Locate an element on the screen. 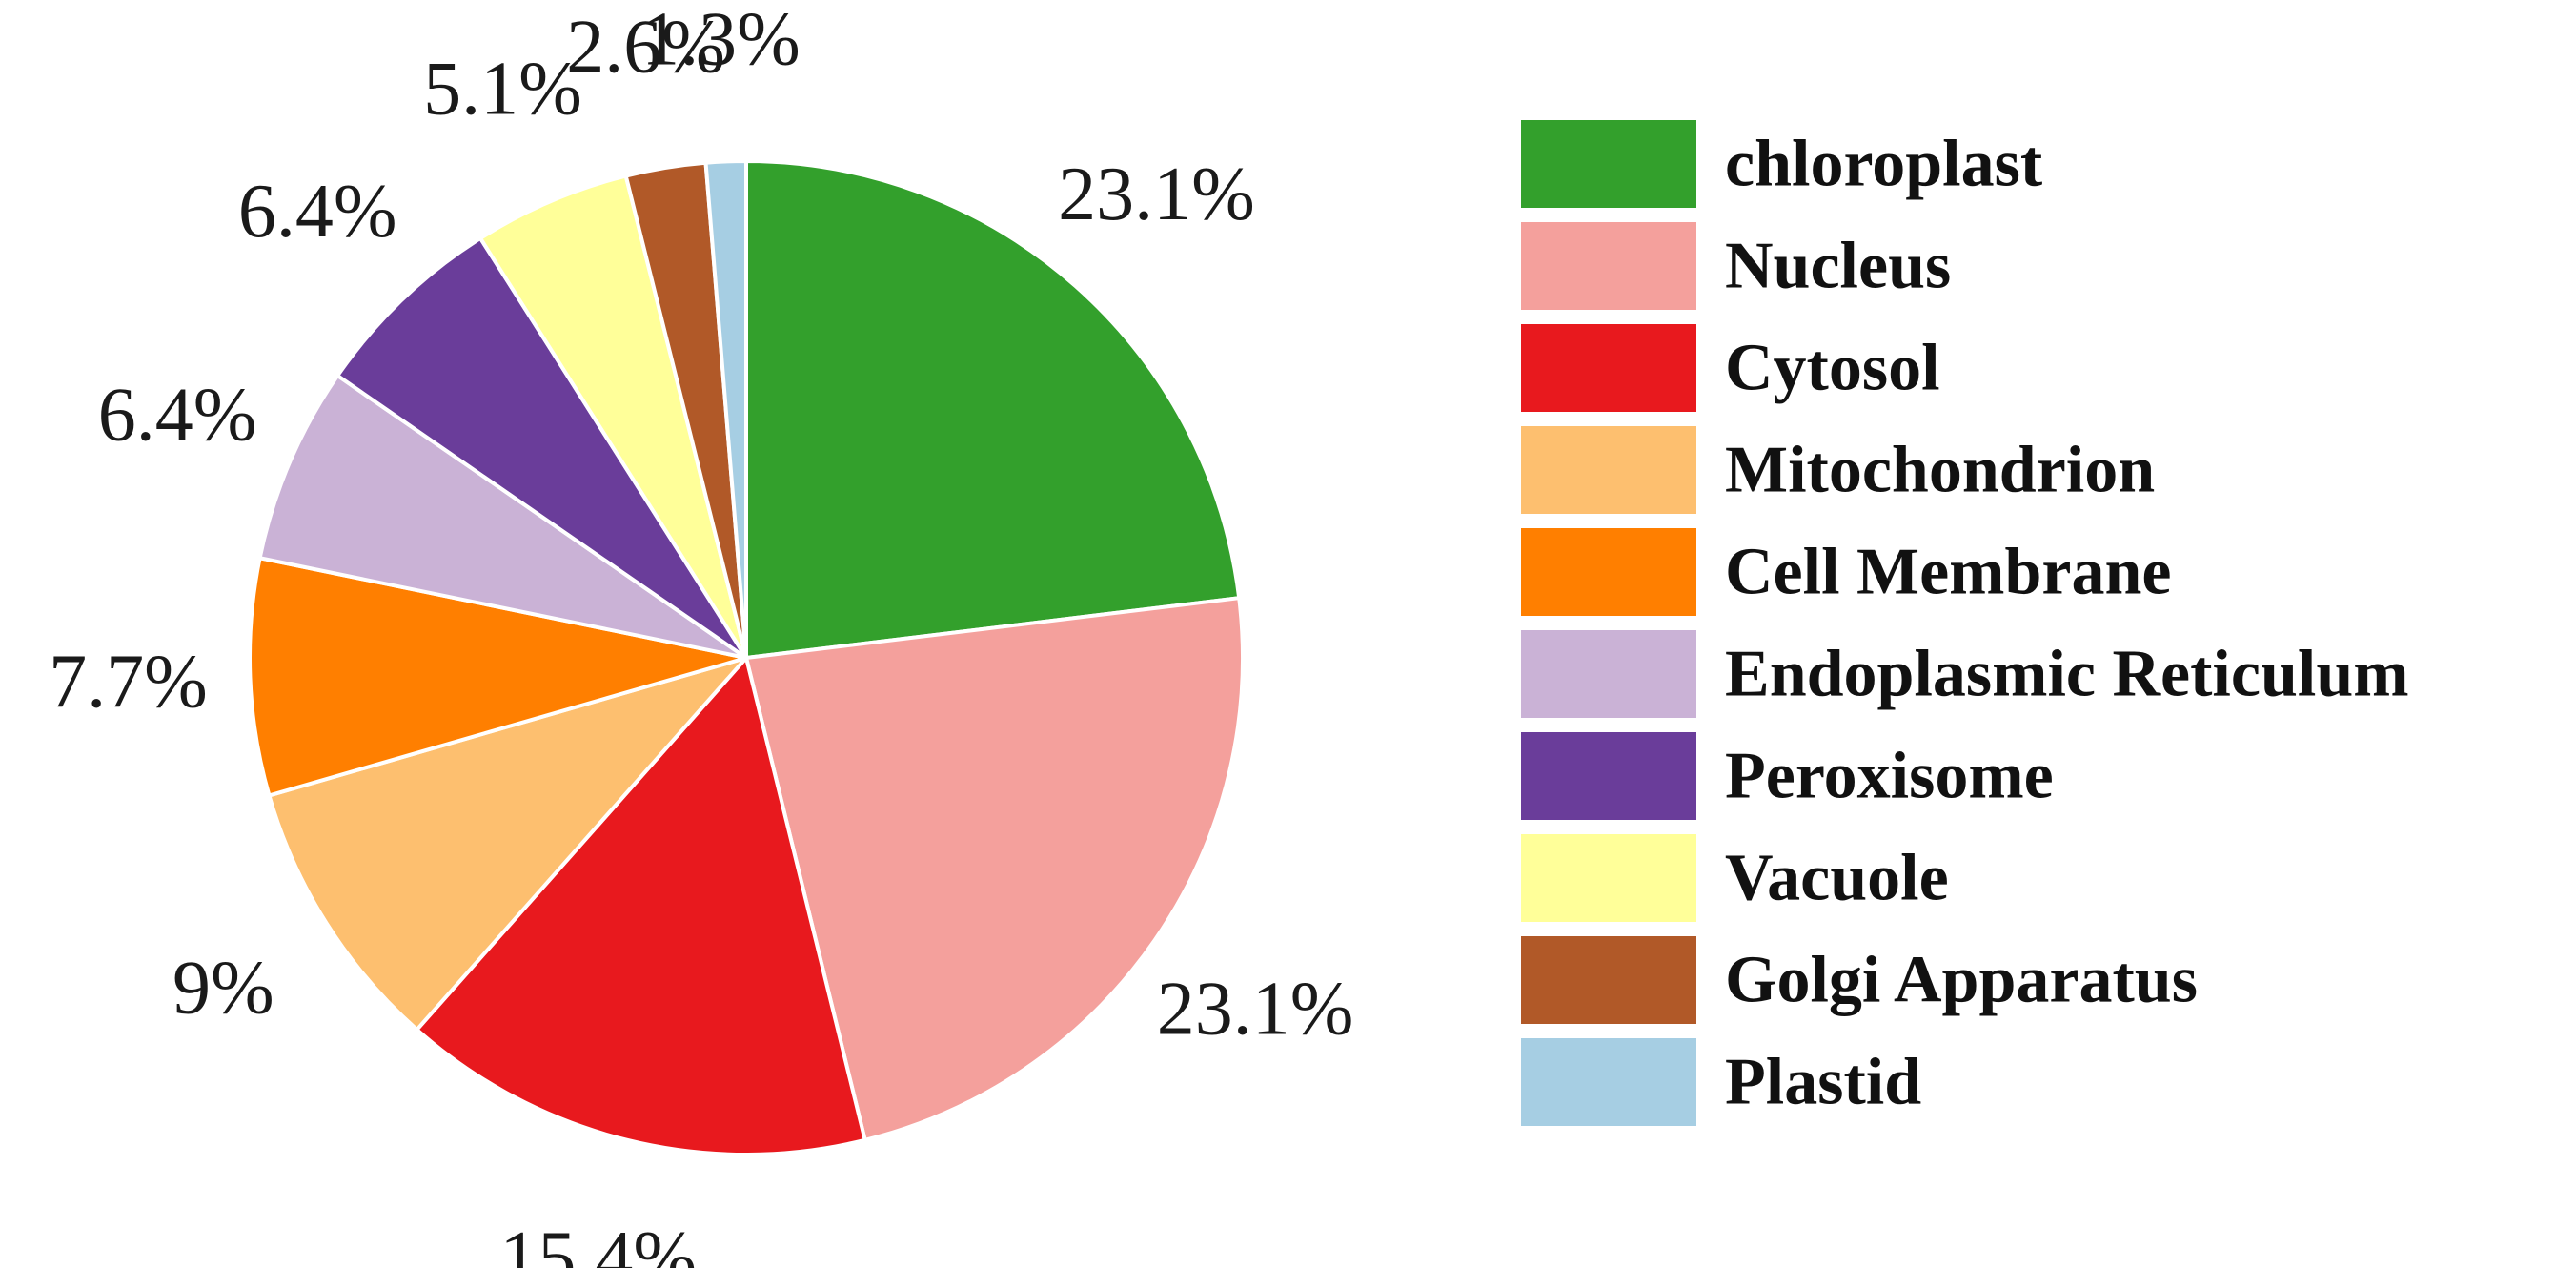  legend-label-cytosol: Cytosol is located at coordinates (1832, 368).